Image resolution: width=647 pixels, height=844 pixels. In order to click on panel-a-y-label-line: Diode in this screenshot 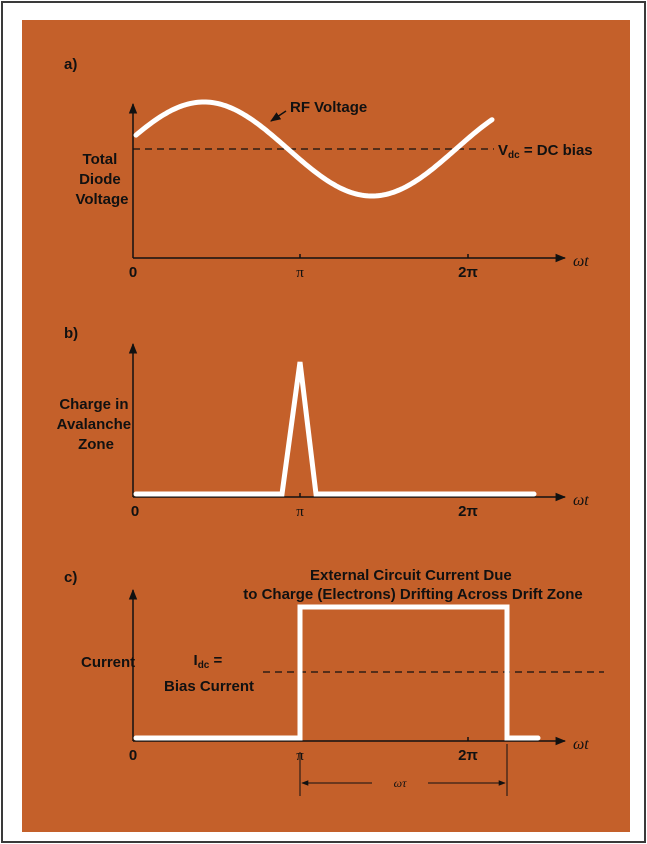, I will do `click(100, 179)`.